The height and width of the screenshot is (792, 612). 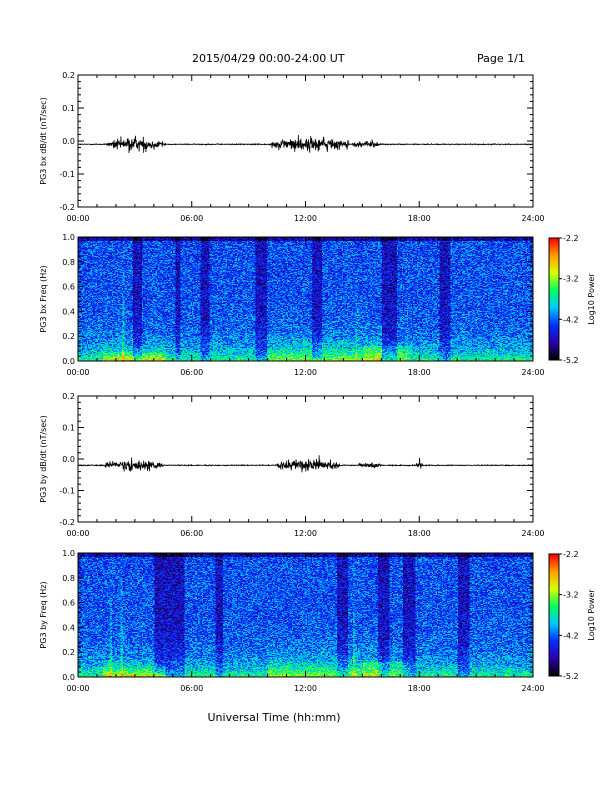 I want to click on bx-spectrogram-ytick-label: 0.6, so click(x=68, y=287).